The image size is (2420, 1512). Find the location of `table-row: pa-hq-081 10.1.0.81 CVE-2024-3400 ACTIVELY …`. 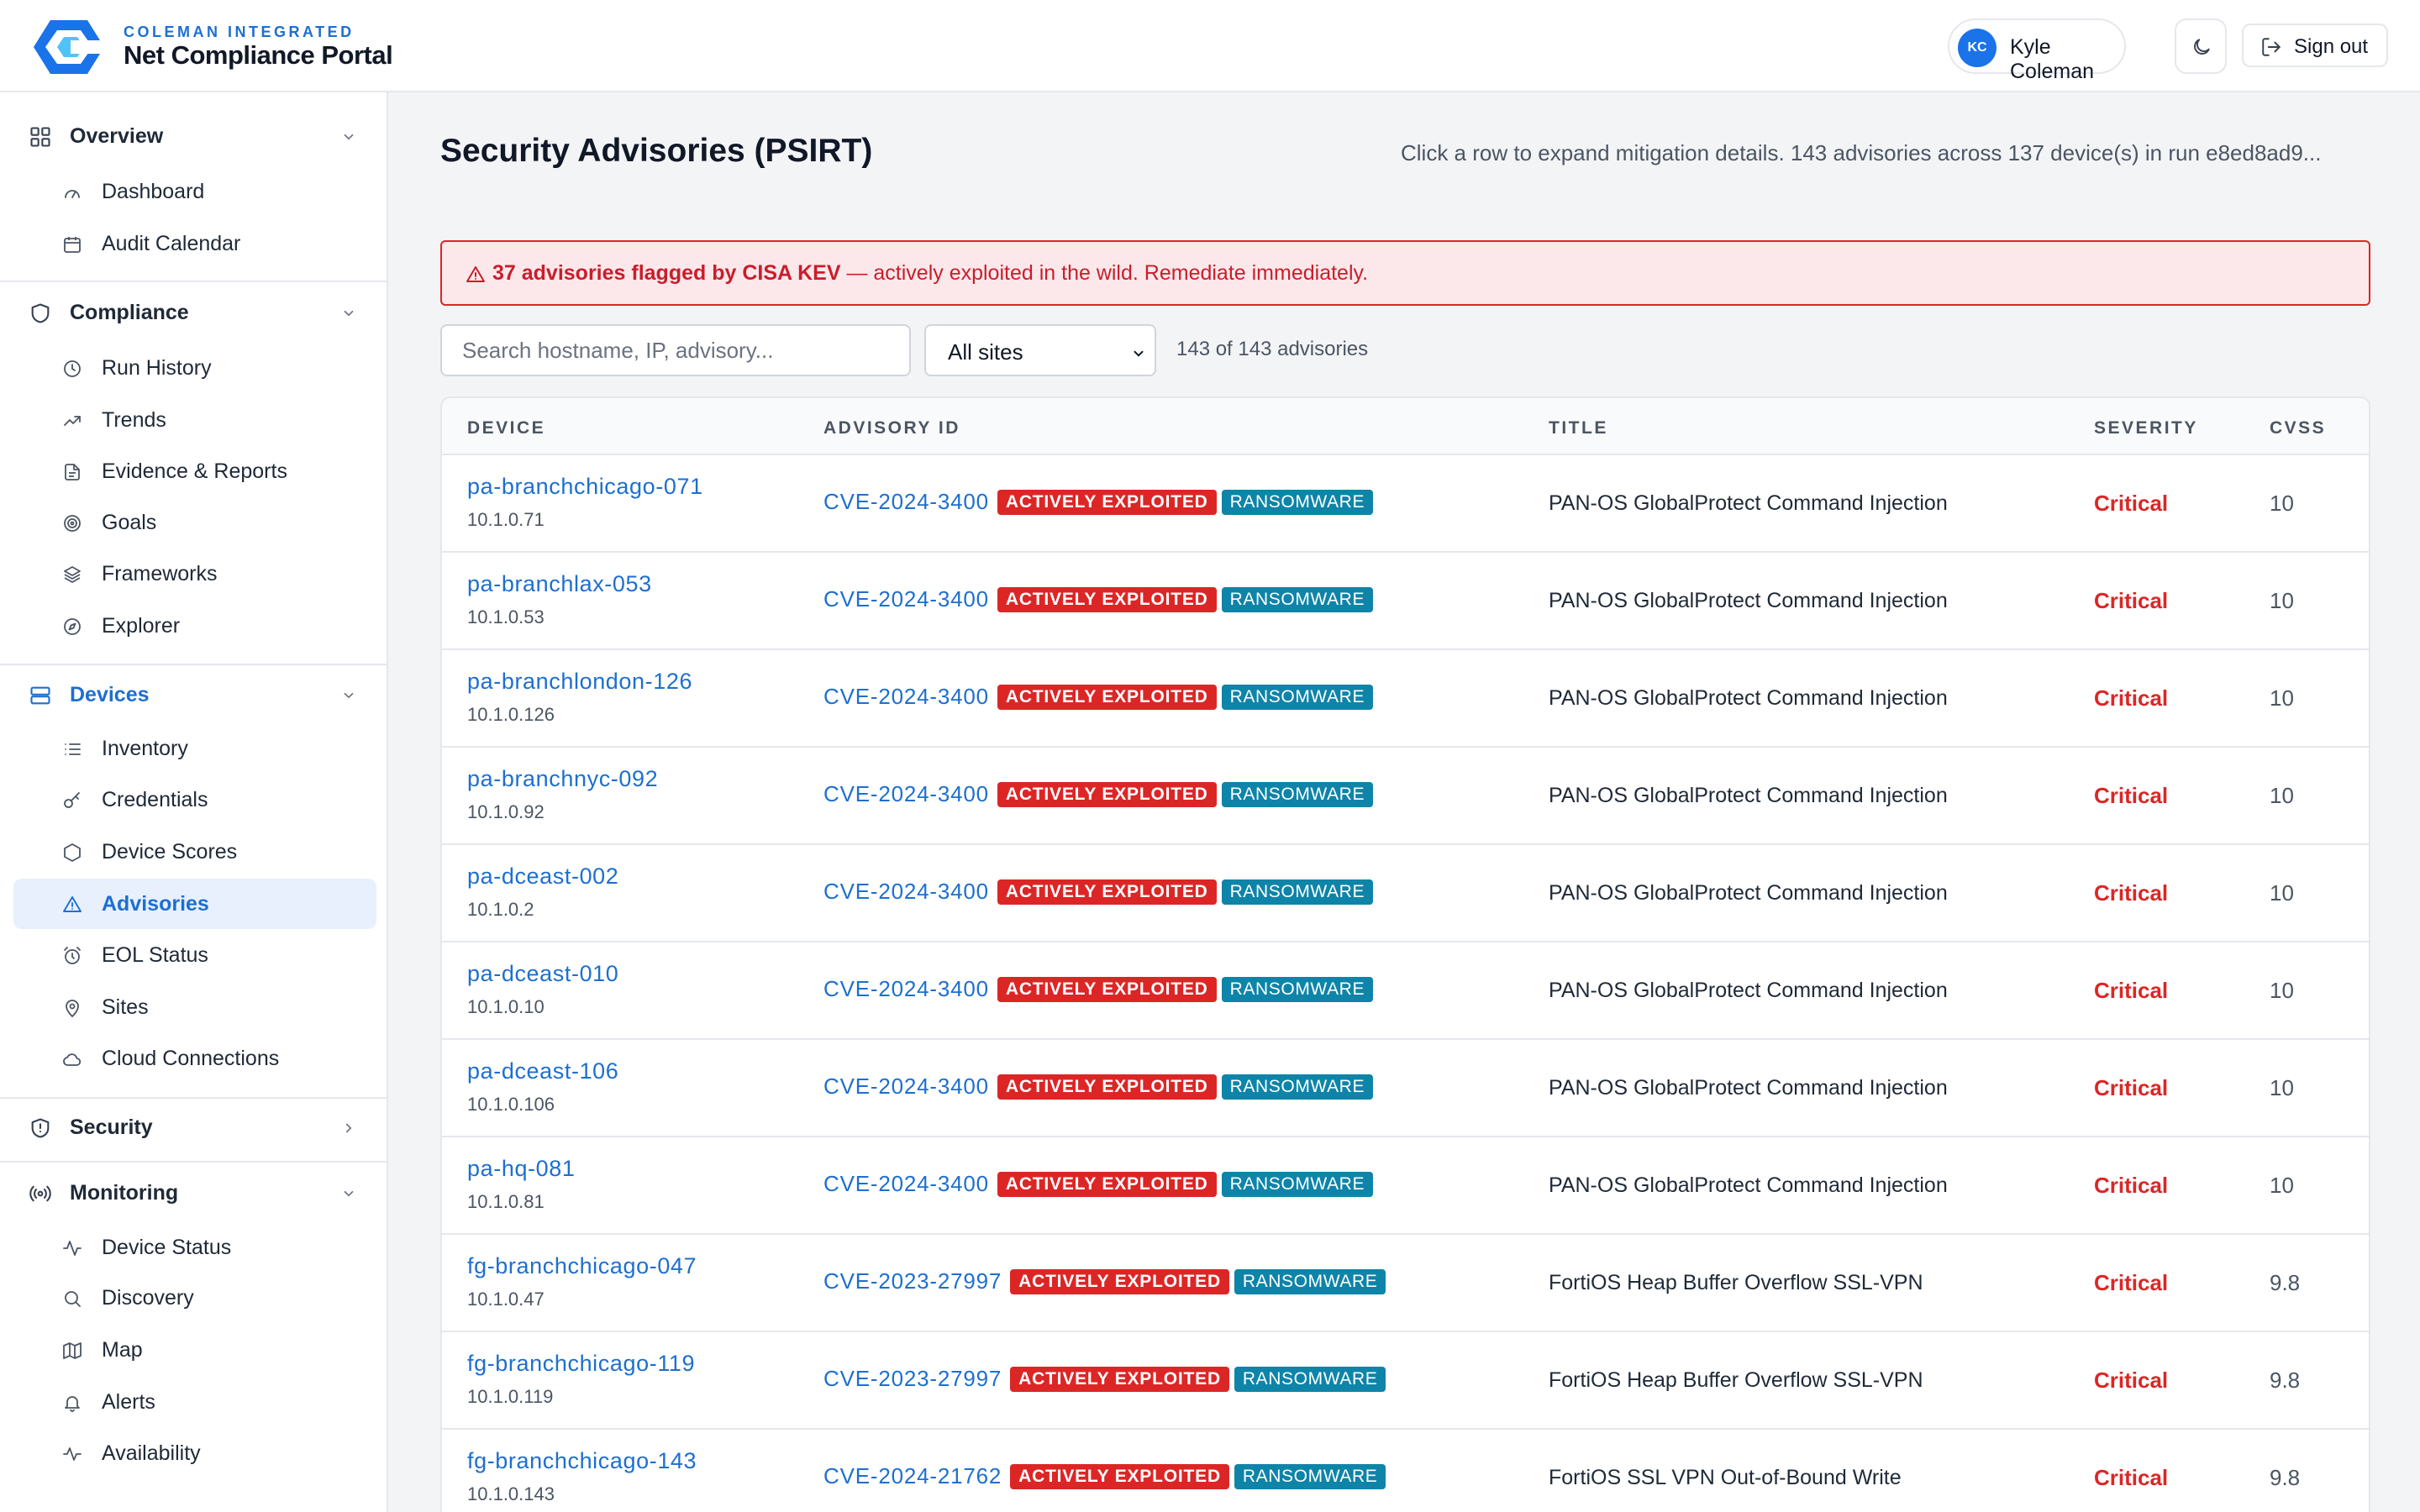

table-row: pa-hq-081 10.1.0.81 CVE-2024-3400 ACTIVELY … is located at coordinates (1406, 1186).